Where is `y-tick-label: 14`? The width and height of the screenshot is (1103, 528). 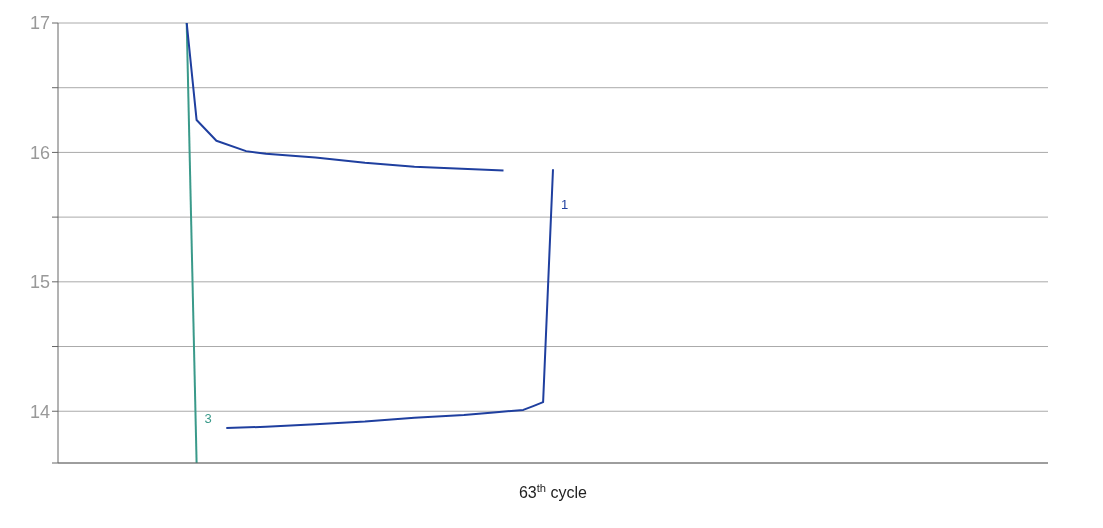 y-tick-label: 14 is located at coordinates (39, 411).